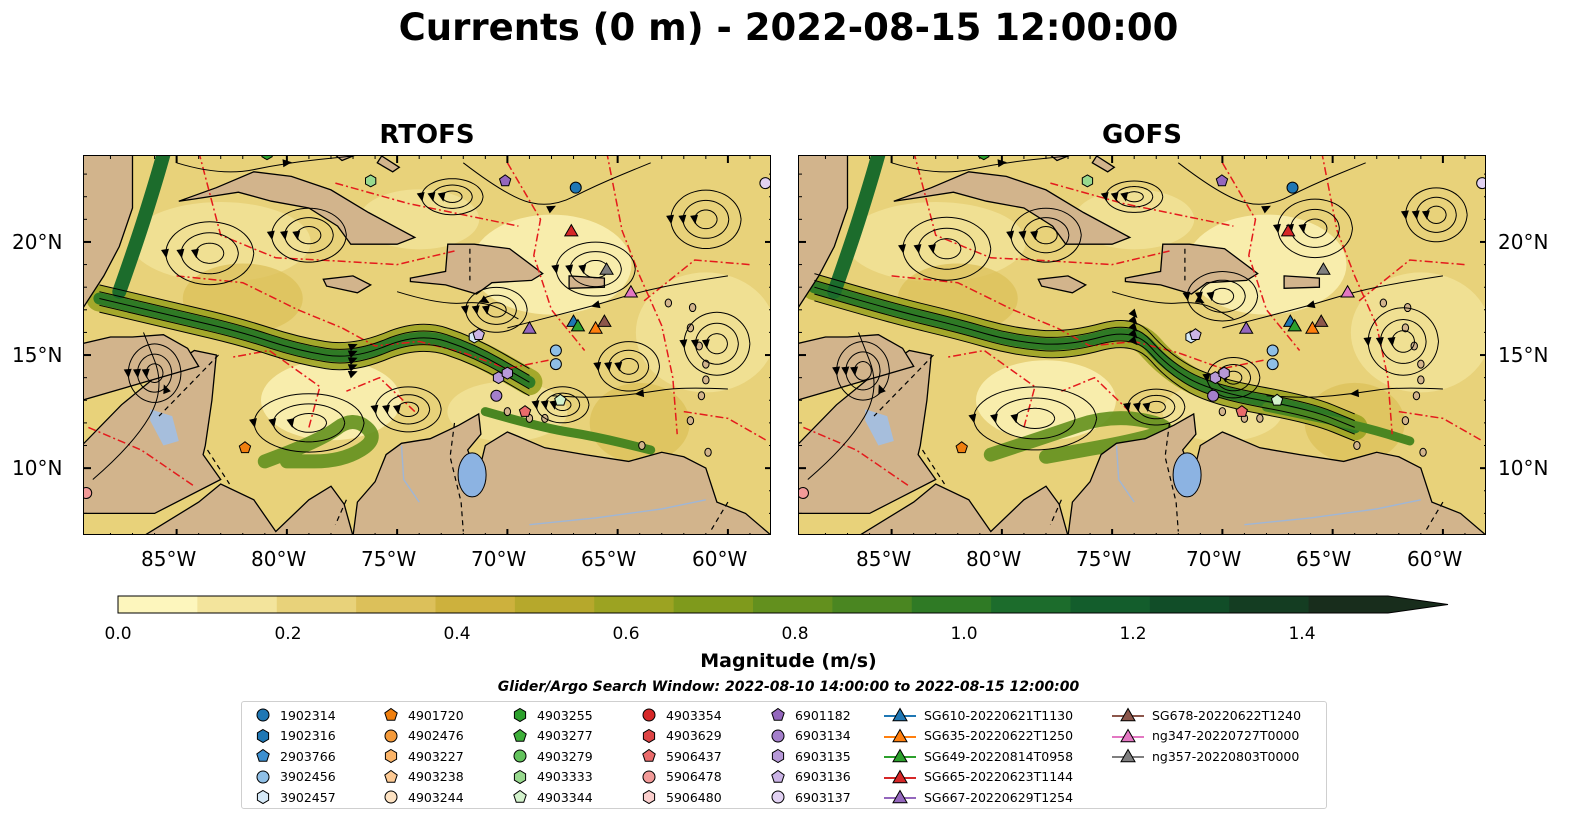  What do you see at coordinates (617, 512) in the screenshot?
I see `river` at bounding box center [617, 512].